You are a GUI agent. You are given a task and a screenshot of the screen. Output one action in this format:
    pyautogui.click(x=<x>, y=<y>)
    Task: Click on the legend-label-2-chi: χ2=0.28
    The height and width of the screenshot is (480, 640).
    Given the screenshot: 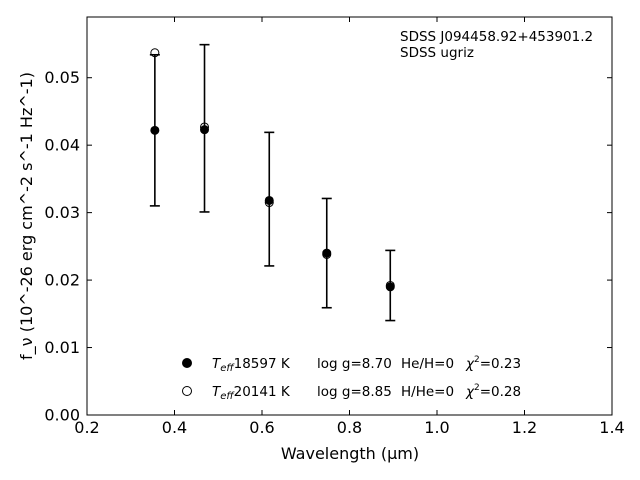 What is the action you would take?
    pyautogui.click(x=493, y=391)
    